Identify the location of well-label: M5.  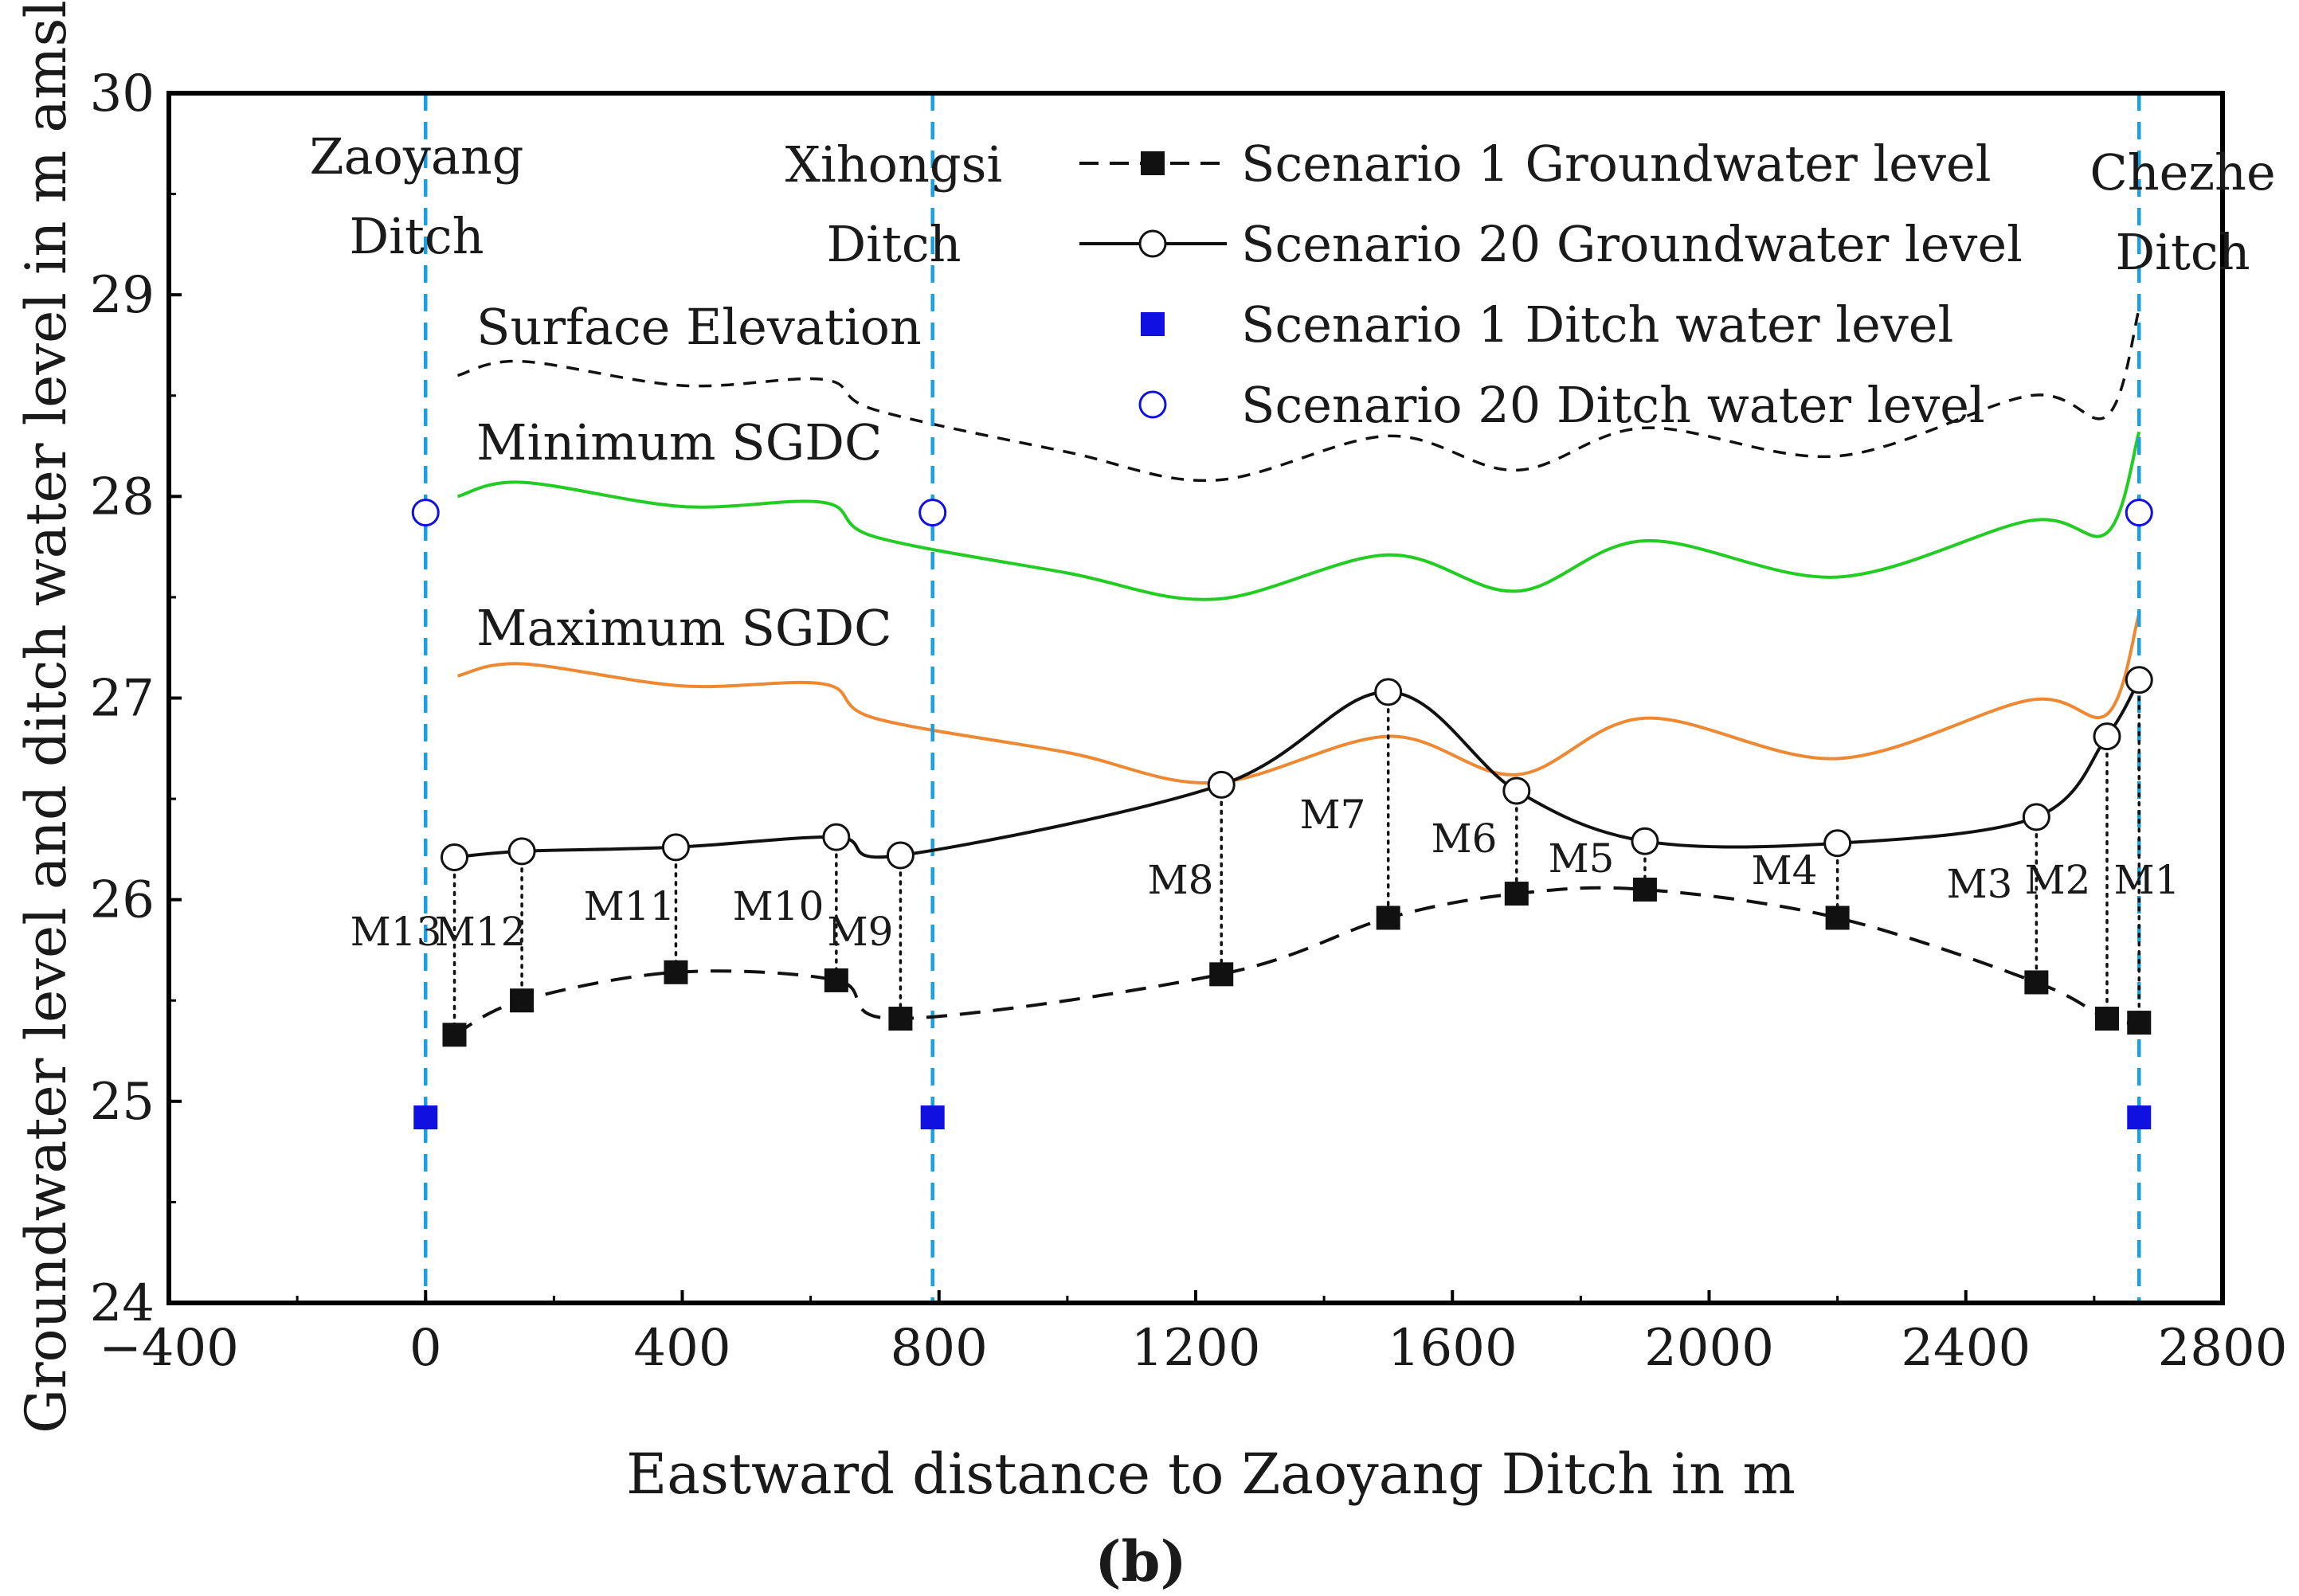
(1581, 858).